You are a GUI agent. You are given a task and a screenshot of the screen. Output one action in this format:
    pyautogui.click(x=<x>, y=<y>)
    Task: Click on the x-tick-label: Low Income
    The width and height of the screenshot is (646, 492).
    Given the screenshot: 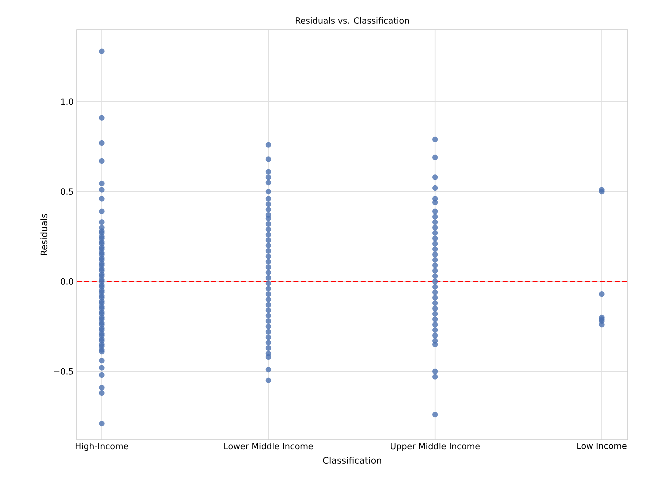 What is the action you would take?
    pyautogui.click(x=602, y=446)
    